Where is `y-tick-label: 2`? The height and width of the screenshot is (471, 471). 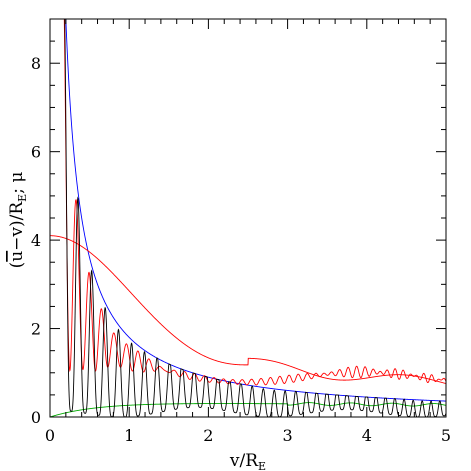 y-tick-label: 2 is located at coordinates (36, 329).